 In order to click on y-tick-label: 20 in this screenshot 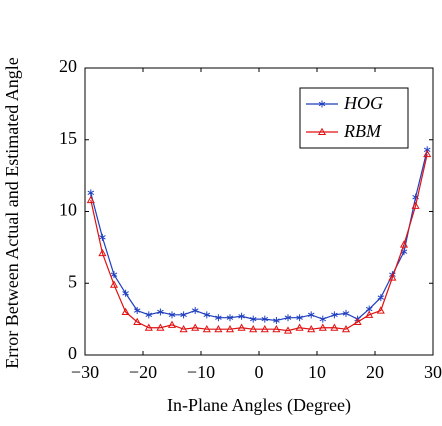, I will do `click(68, 66)`.